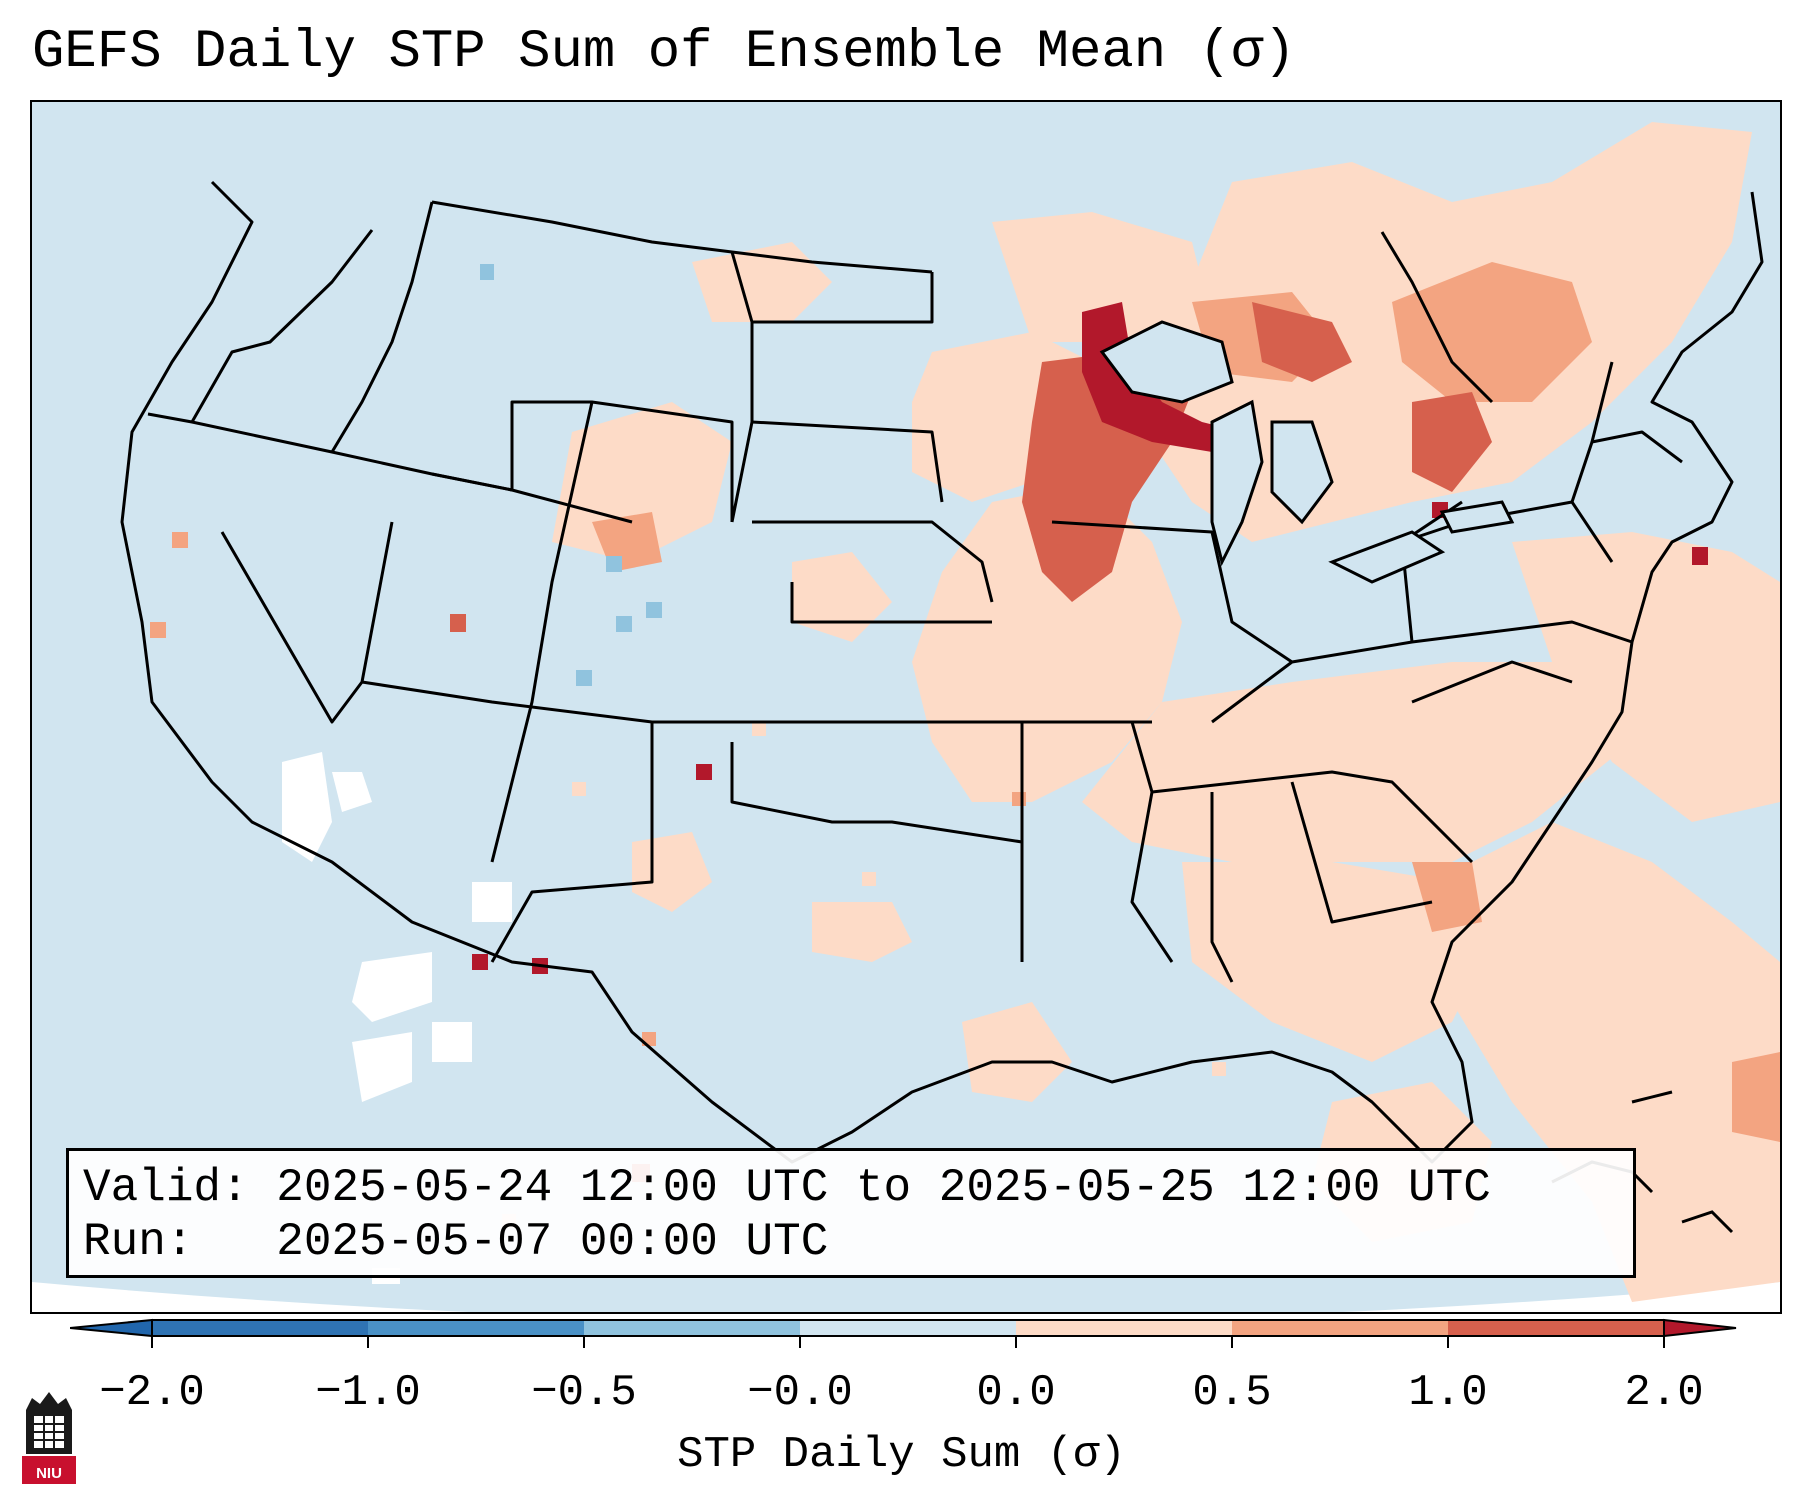 Image resolution: width=1803 pixels, height=1506 pixels. What do you see at coordinates (664, 52) in the screenshot?
I see `chart-title: GEFS Daily STP Sum of Ensemble Mean (σ)` at bounding box center [664, 52].